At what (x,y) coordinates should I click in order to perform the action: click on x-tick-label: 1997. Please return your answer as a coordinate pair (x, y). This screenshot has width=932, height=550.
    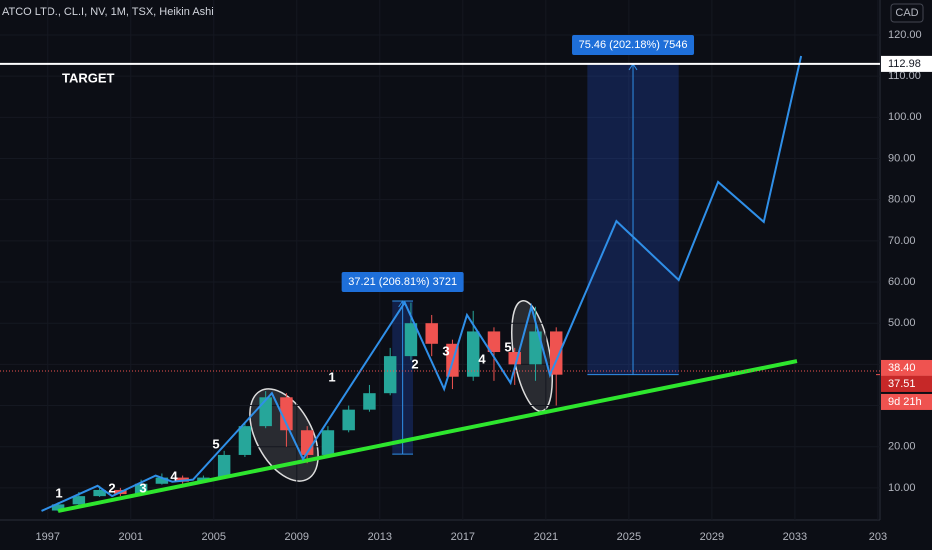
    Looking at the image, I should click on (47, 537).